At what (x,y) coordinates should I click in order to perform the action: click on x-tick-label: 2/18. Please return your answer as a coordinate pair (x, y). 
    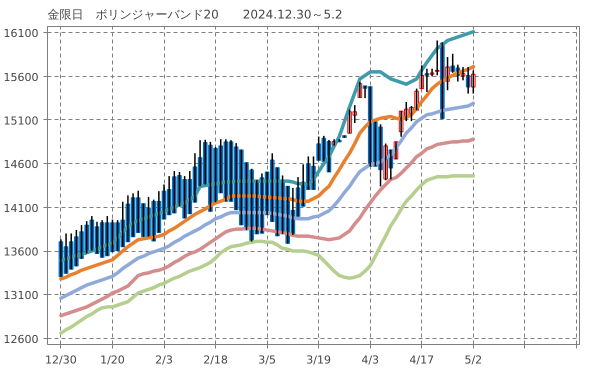
    Looking at the image, I should click on (215, 360).